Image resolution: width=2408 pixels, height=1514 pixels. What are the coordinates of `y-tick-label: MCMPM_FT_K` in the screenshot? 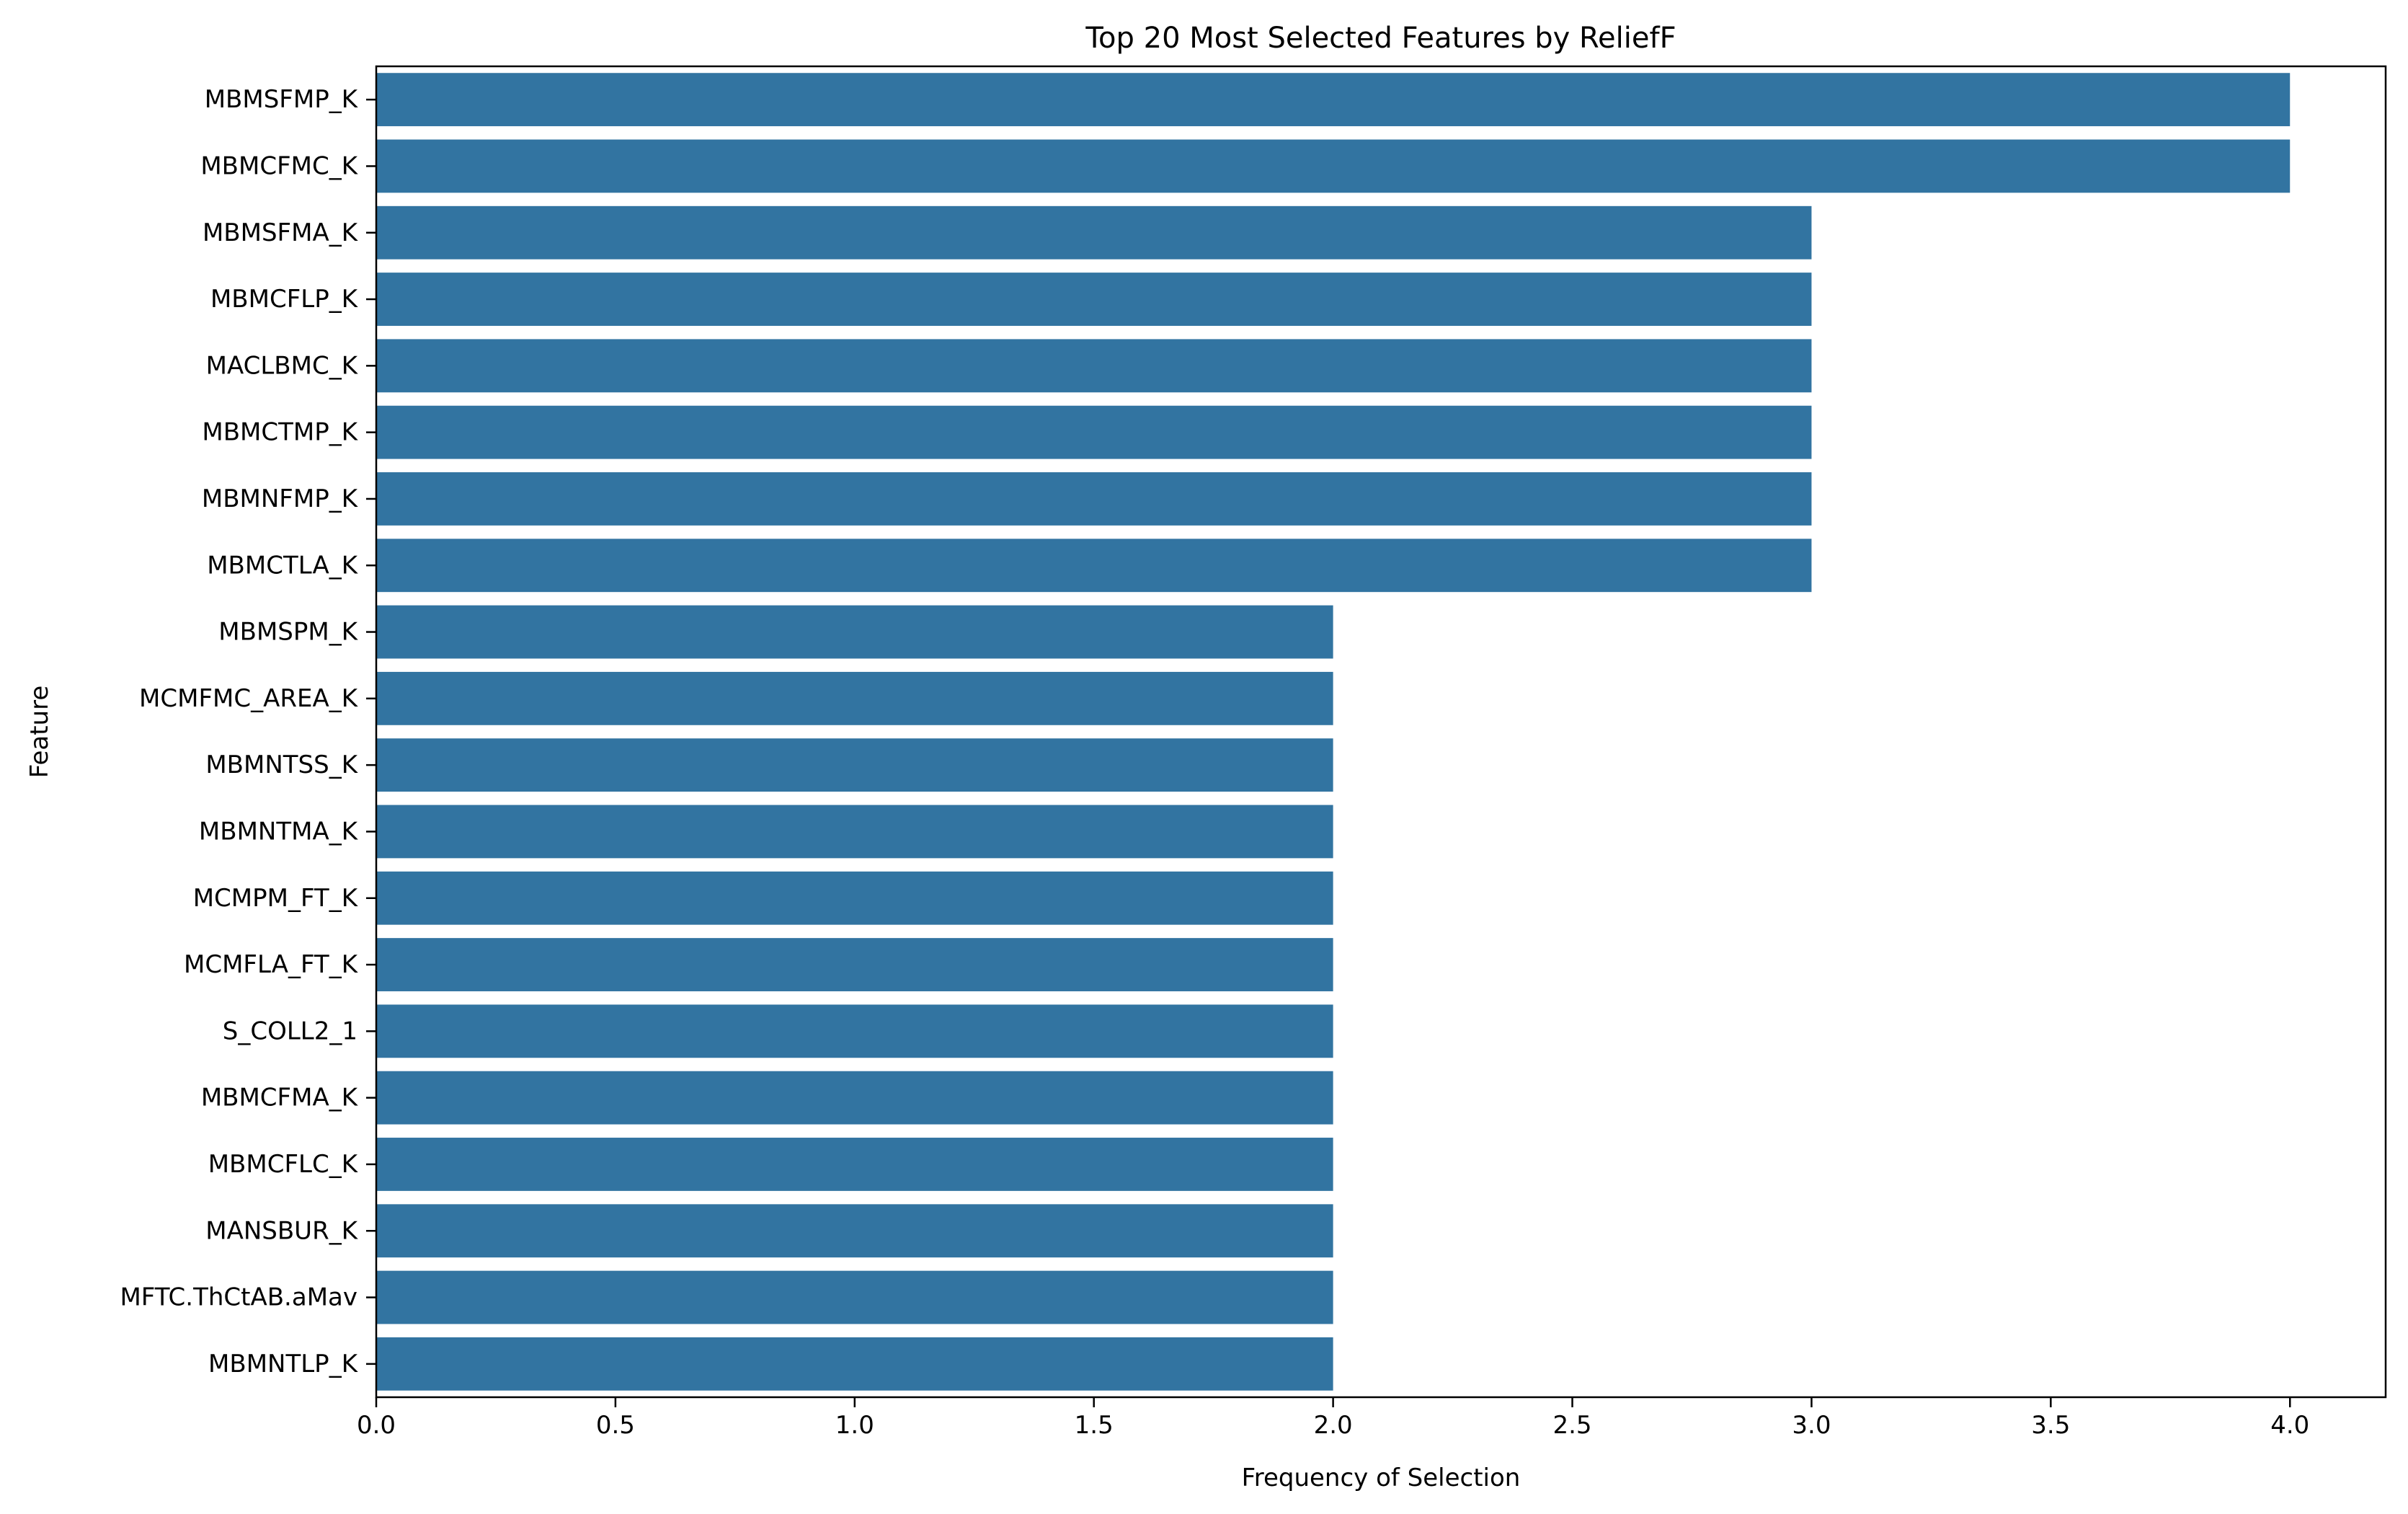 It's located at (276, 898).